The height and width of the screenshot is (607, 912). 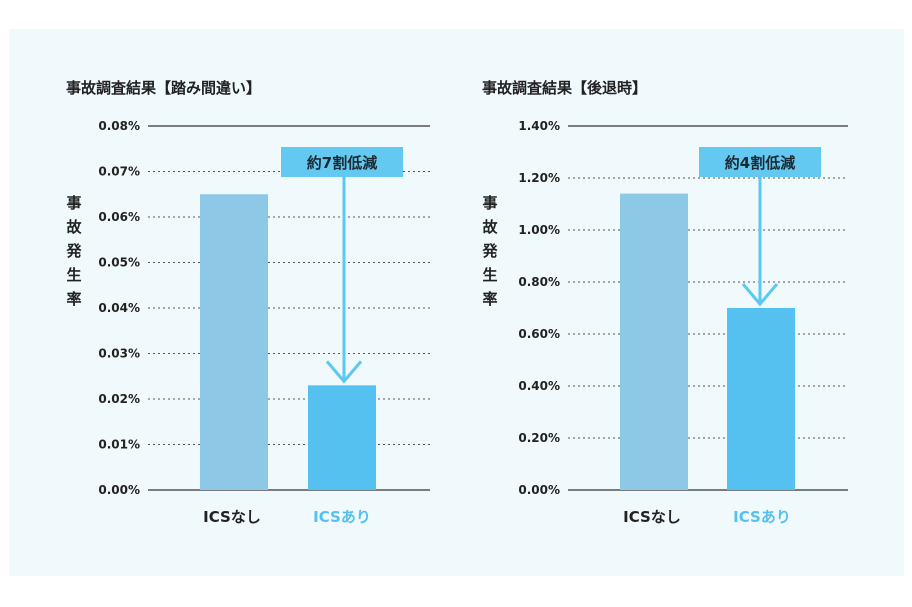 What do you see at coordinates (539, 386) in the screenshot?
I see `y-tick-label: 0.40%` at bounding box center [539, 386].